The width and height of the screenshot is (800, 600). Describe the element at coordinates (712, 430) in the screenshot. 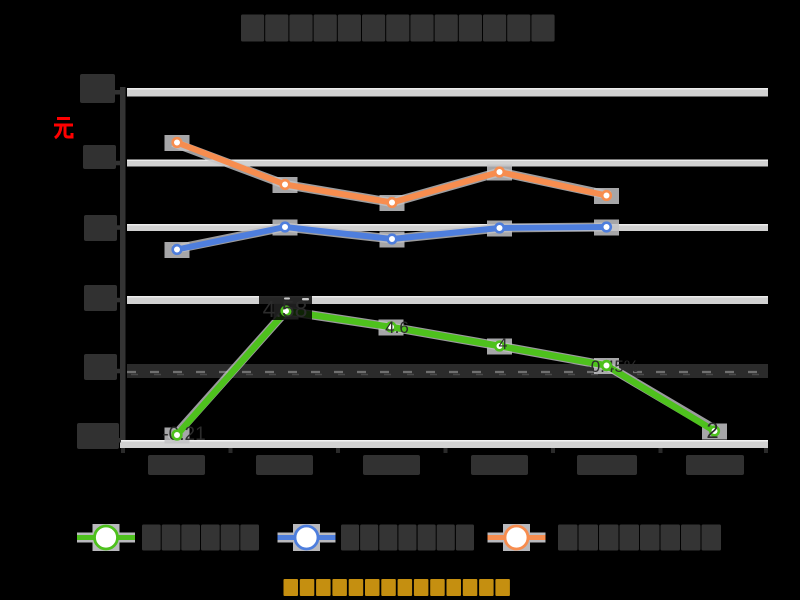

I see `svg-text: 2` at that location.